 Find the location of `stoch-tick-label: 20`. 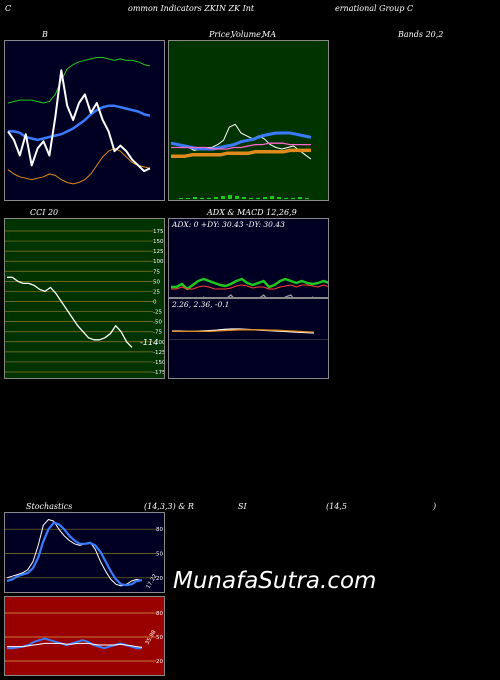

stoch-tick-label: 20 is located at coordinates (159, 579).